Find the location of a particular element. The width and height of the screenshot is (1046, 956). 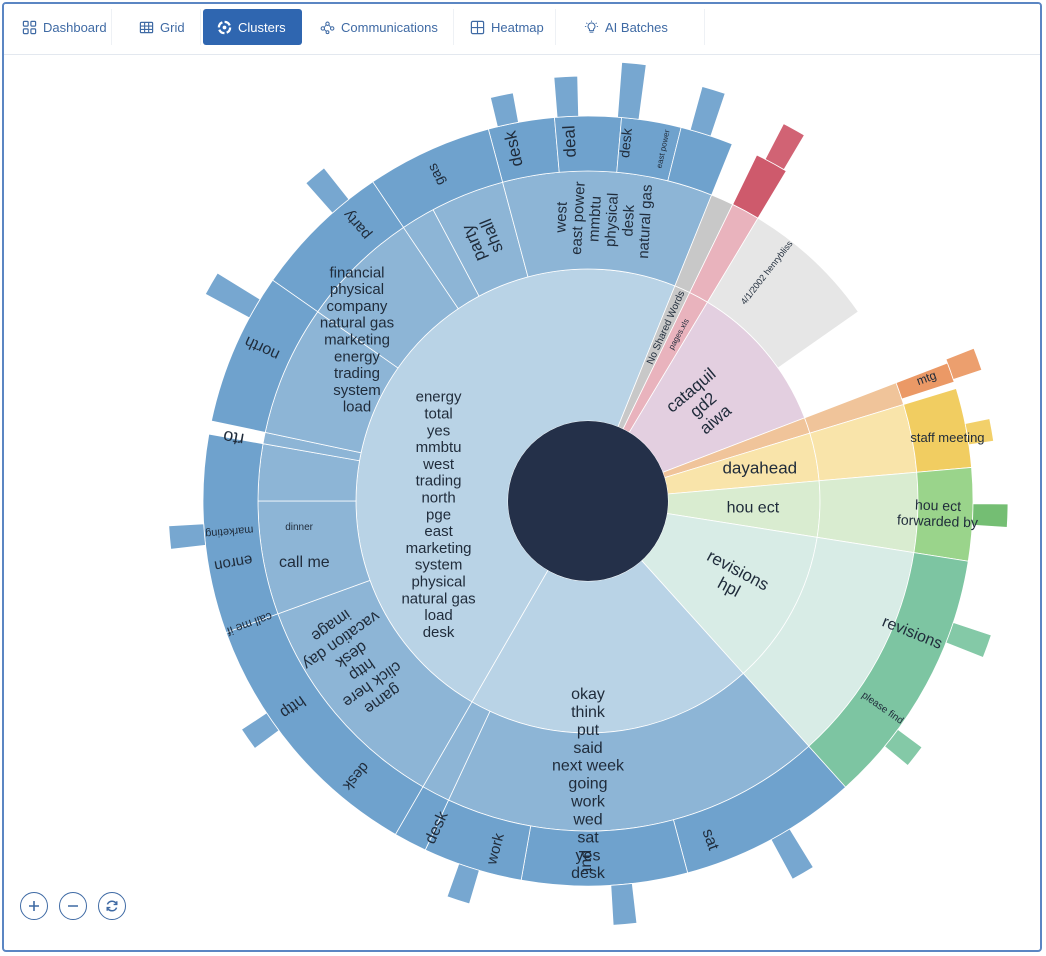

tab-heatmap: Heatmap is located at coordinates (506, 27).